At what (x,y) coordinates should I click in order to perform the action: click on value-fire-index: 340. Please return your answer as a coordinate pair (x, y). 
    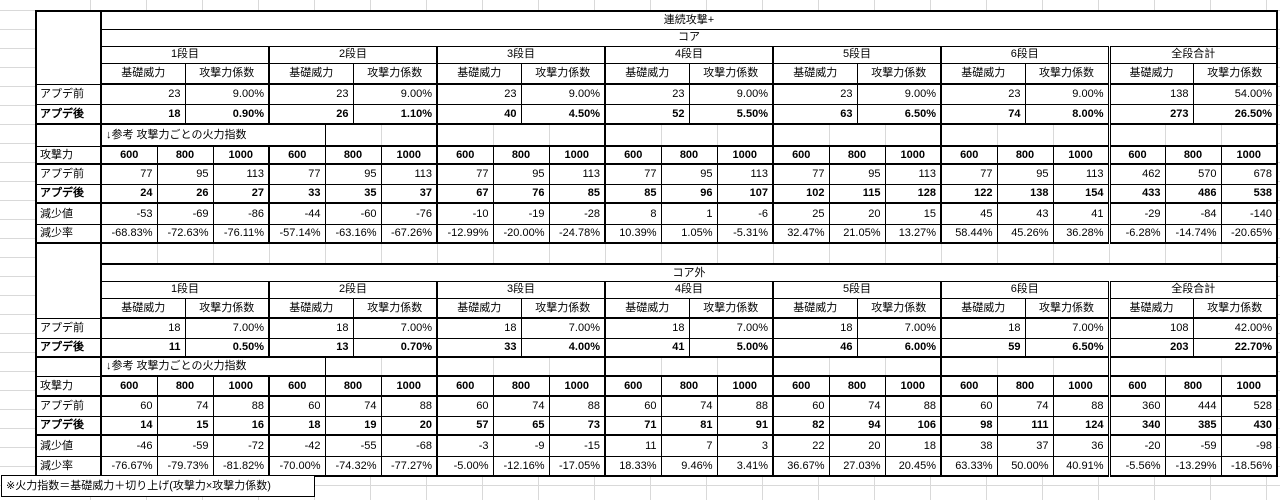
    Looking at the image, I should click on (1136, 425).